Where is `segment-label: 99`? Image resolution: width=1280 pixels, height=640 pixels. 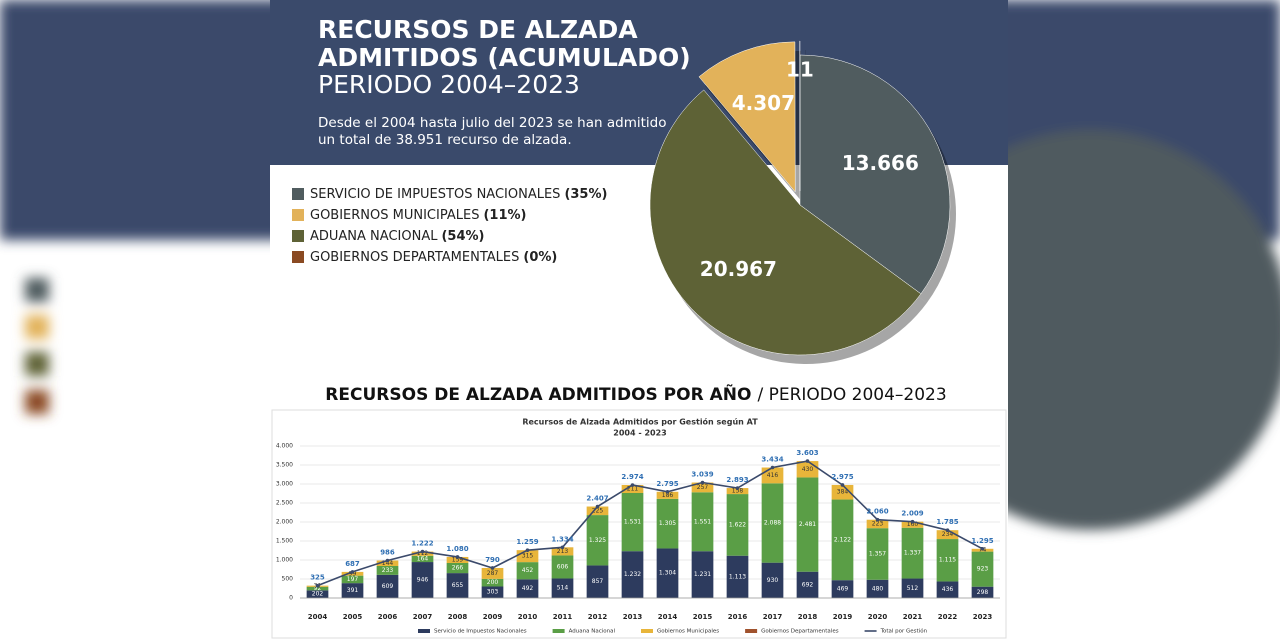
segment-label: 99 is located at coordinates (353, 573).